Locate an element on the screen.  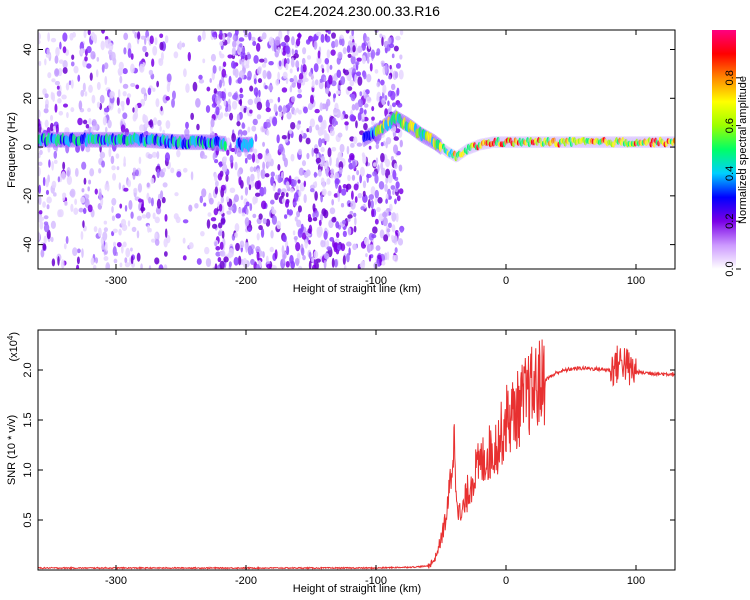
spectrogram-x-tick-label: -200 is located at coordinates (246, 281).